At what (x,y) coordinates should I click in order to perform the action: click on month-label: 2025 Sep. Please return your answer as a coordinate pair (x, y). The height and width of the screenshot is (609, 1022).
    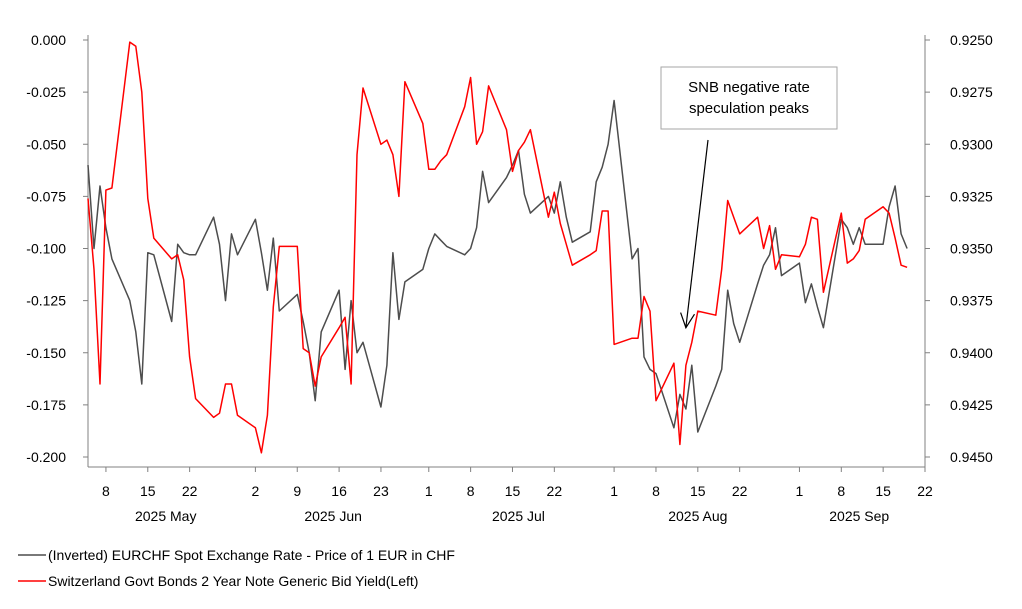
    Looking at the image, I should click on (859, 516).